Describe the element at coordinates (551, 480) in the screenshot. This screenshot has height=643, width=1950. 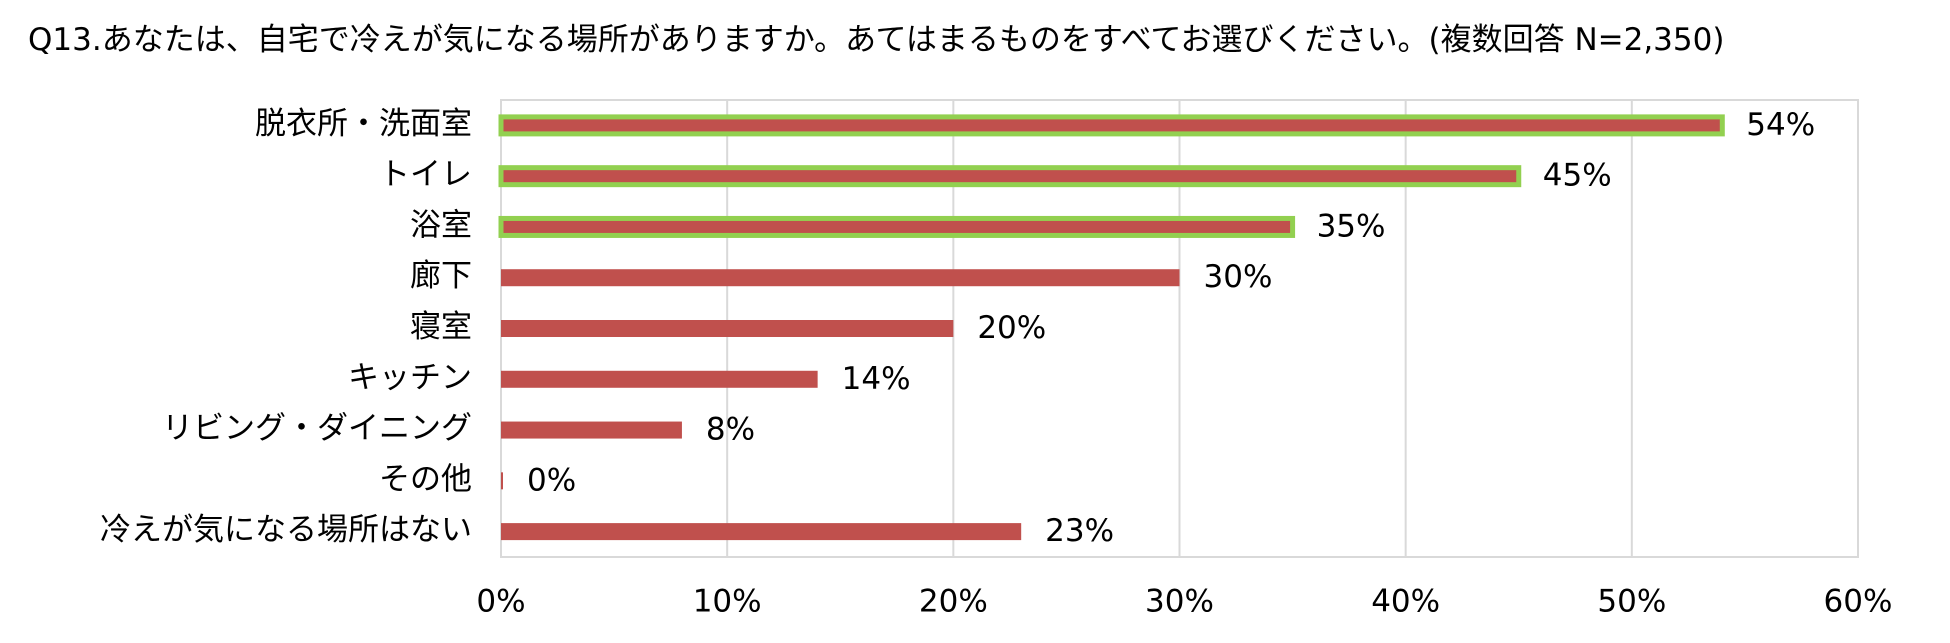
I see `data-label: 0%` at that location.